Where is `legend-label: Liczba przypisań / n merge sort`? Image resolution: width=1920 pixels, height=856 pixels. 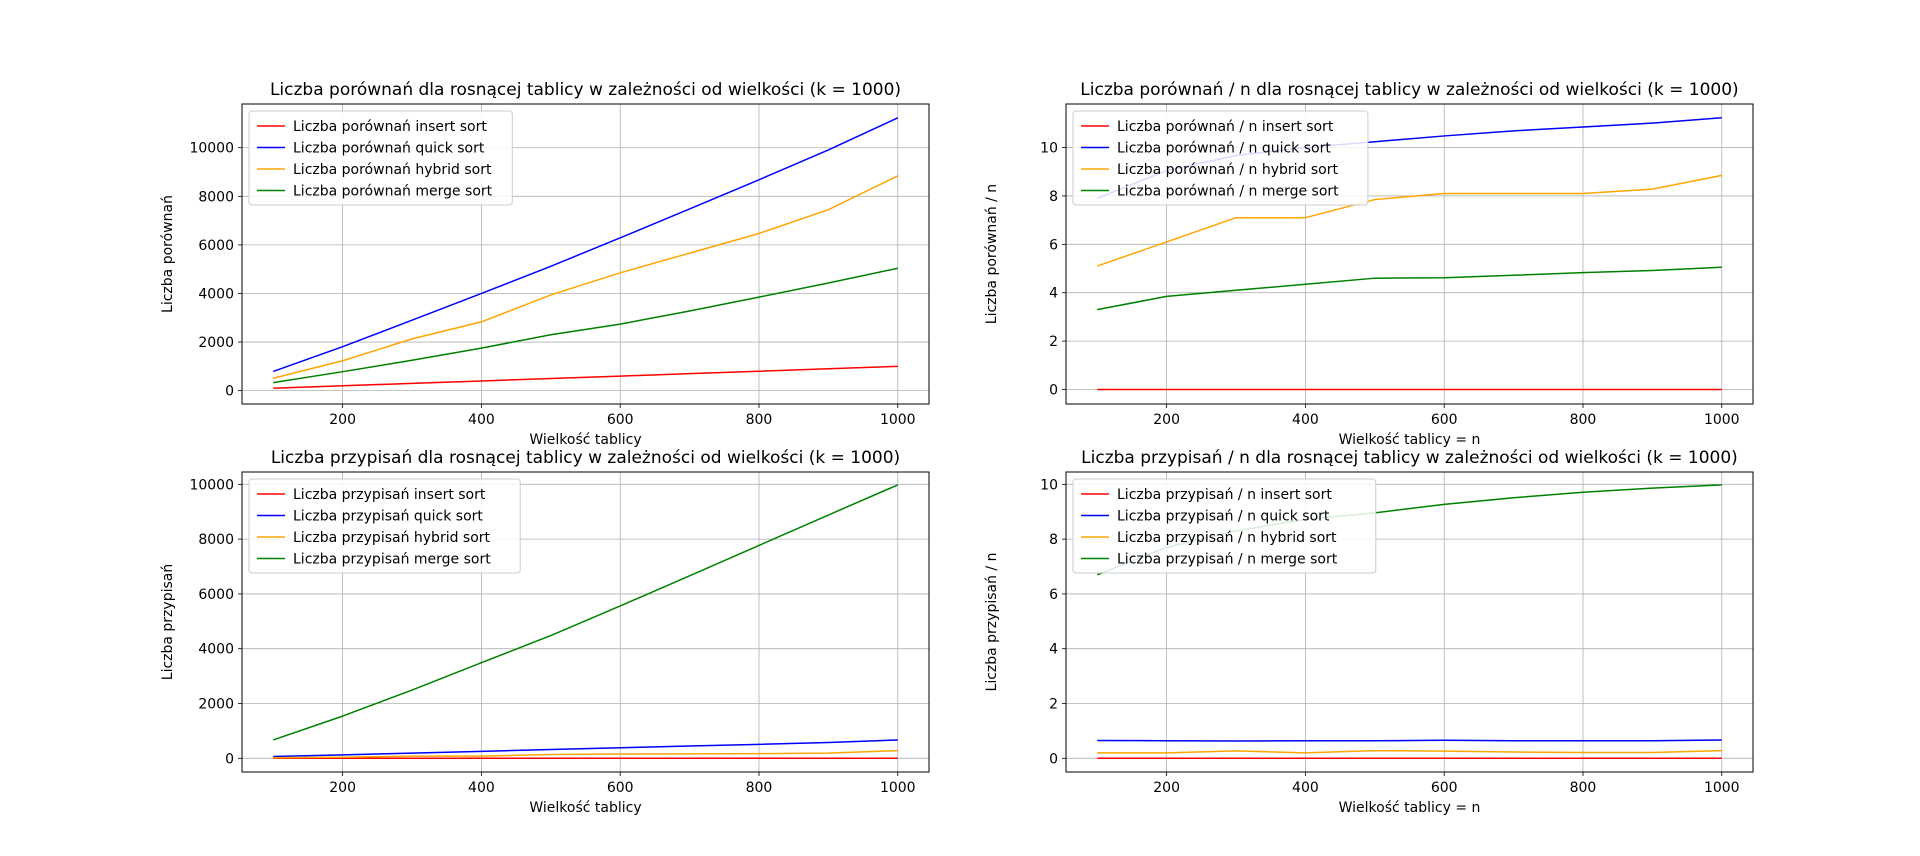
legend-label: Liczba przypisań / n merge sort is located at coordinates (1227, 560).